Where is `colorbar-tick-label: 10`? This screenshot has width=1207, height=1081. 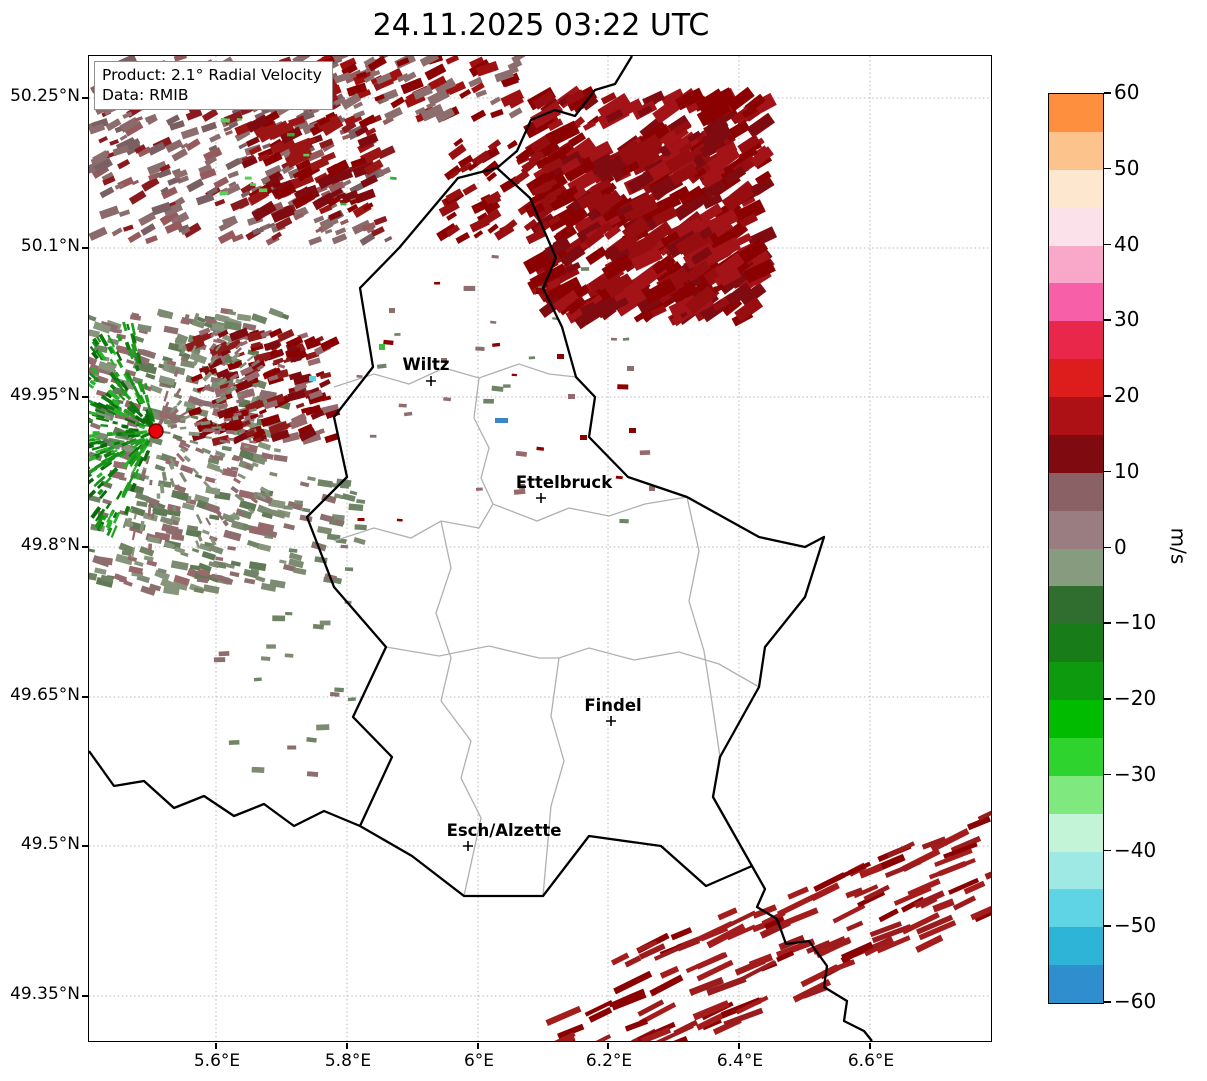 colorbar-tick-label: 10 is located at coordinates (1127, 470).